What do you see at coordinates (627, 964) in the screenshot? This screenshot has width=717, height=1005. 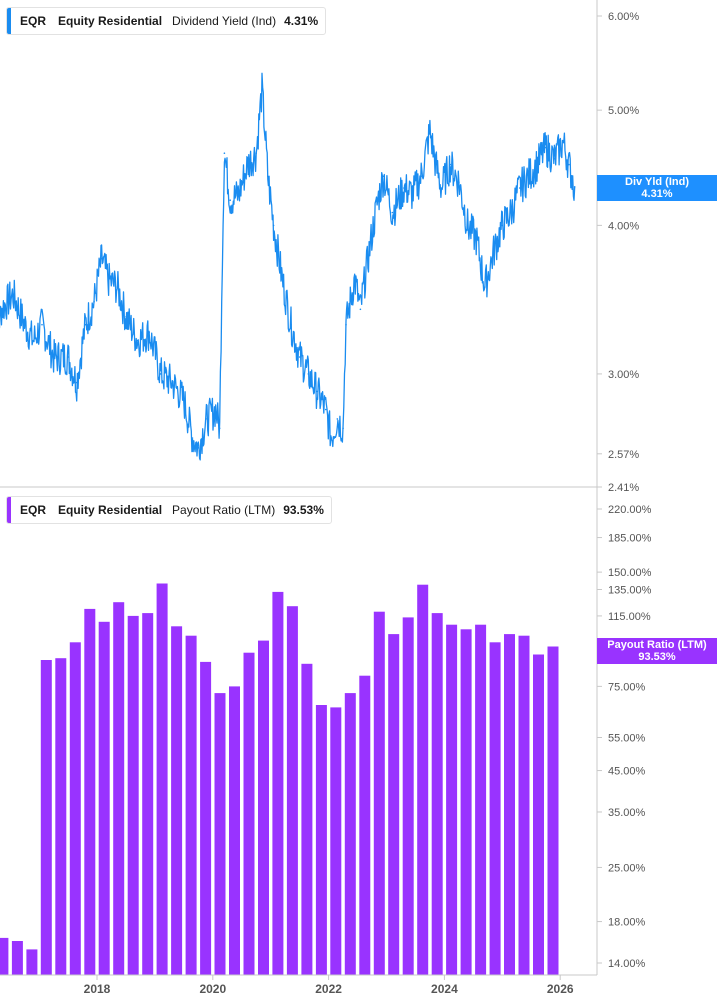 I see `payout-y-tick-label: 14.00%` at bounding box center [627, 964].